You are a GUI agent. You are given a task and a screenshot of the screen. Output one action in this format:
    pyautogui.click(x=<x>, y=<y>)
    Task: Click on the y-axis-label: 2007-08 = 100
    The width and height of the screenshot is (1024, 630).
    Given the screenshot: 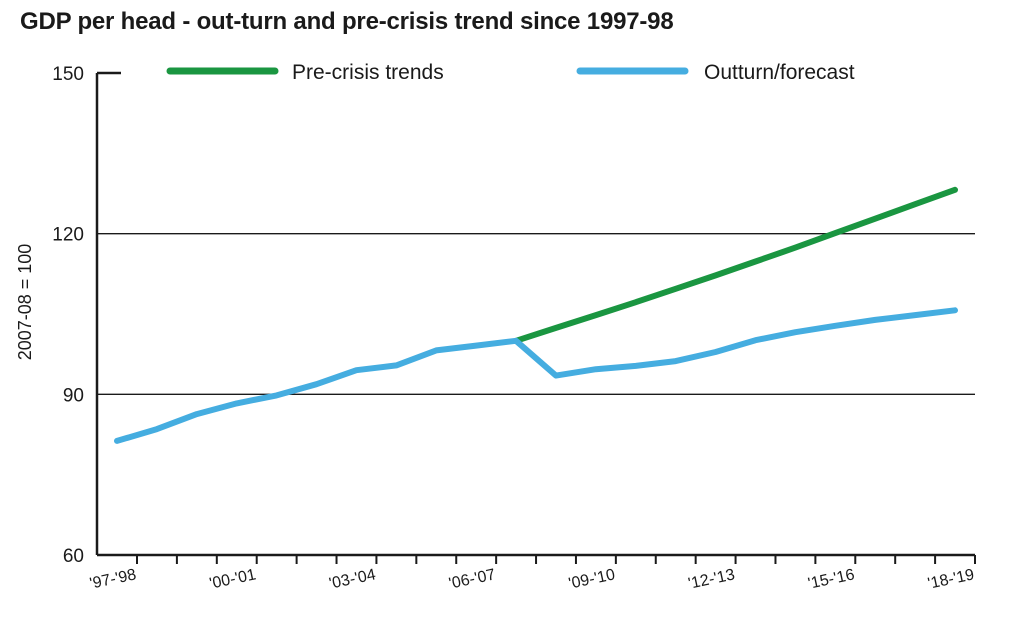 What is the action you would take?
    pyautogui.click(x=25, y=302)
    